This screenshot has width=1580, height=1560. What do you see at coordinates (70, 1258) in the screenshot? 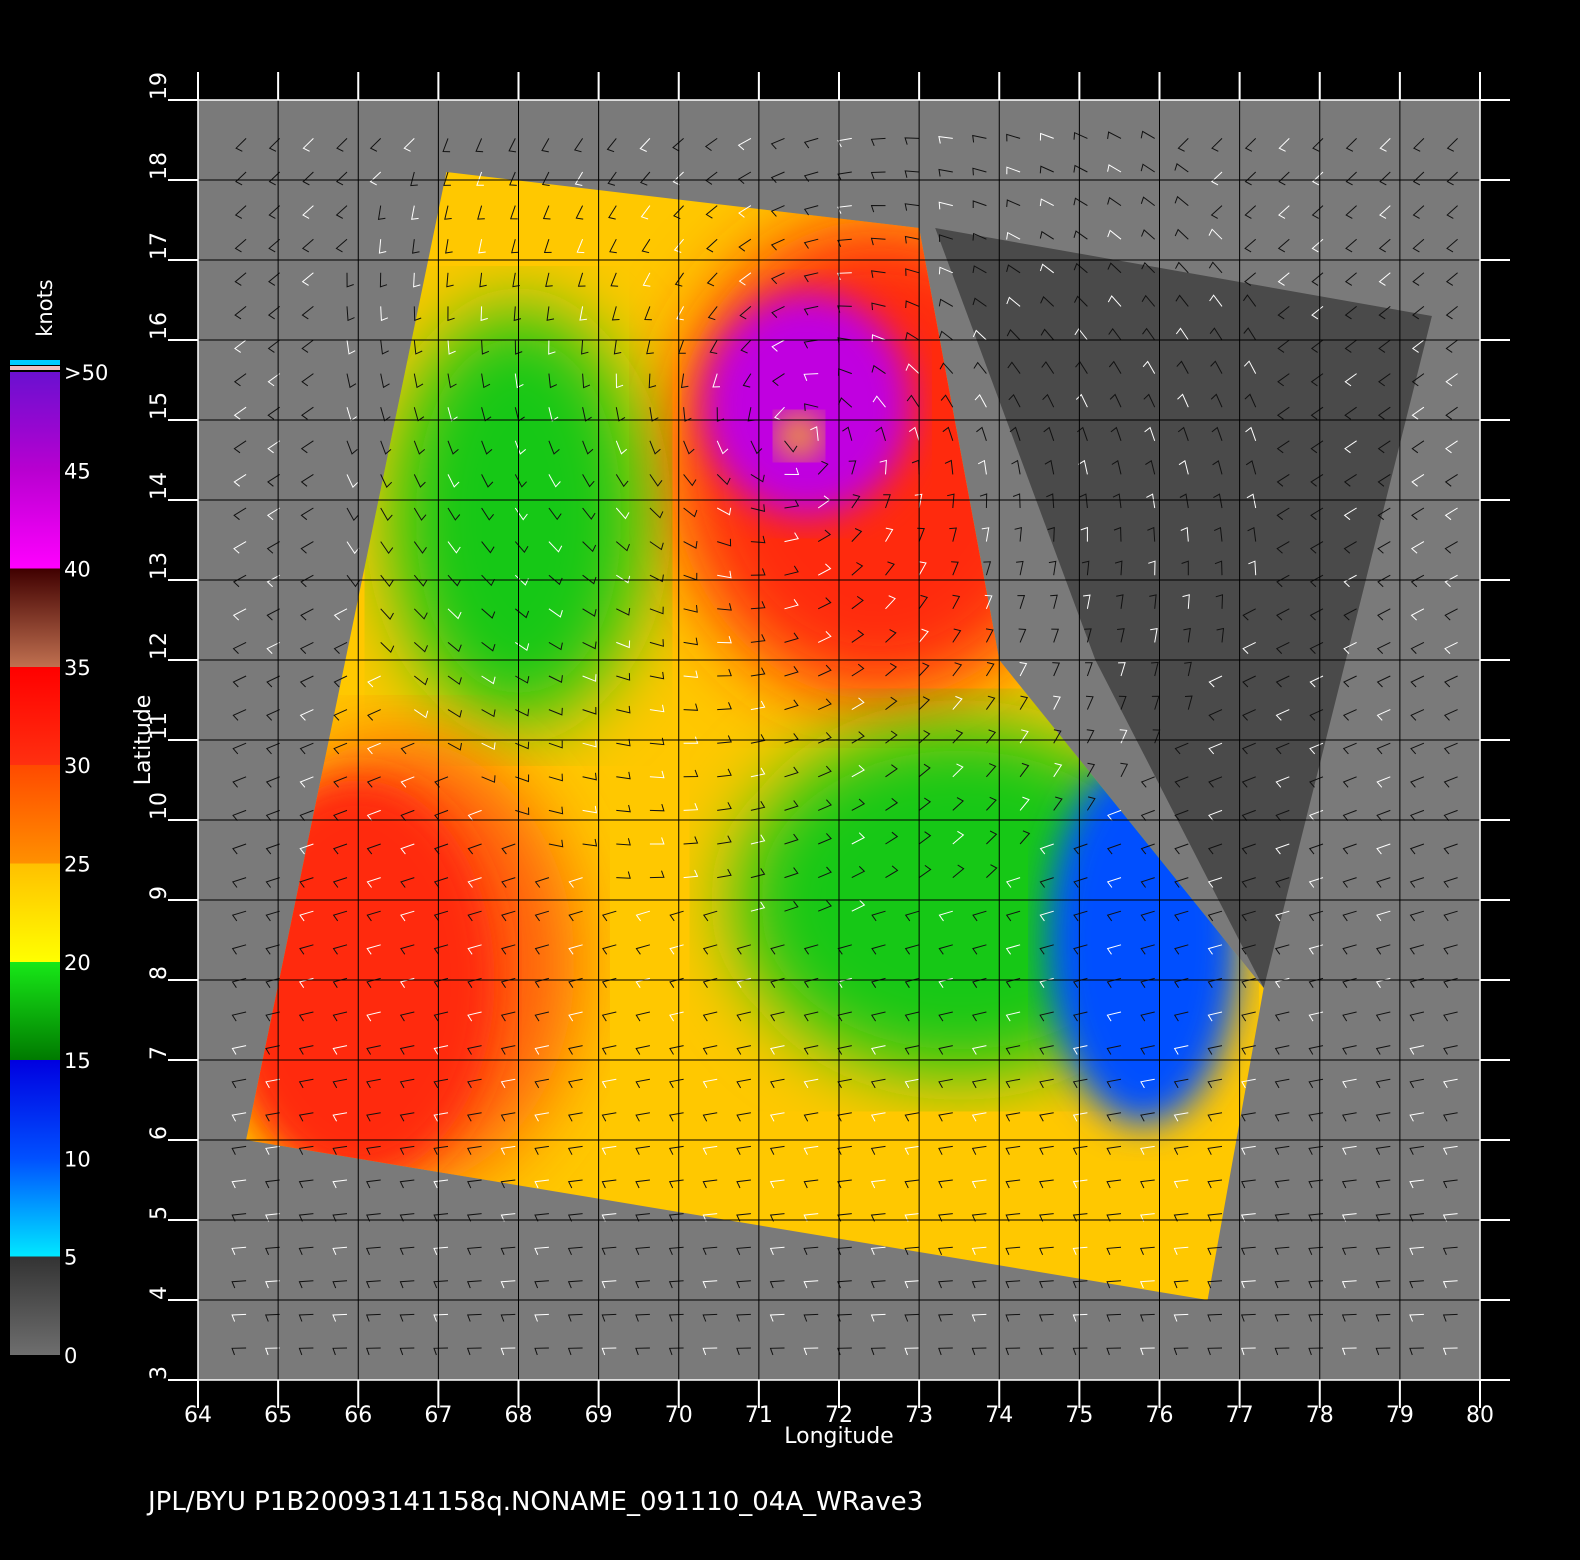
I see `colorbar-label: 5` at bounding box center [70, 1258].